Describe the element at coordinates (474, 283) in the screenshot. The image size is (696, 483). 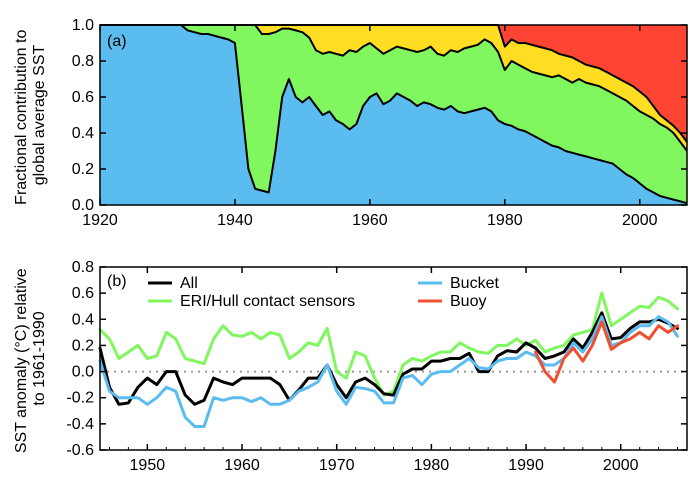
I see `legend-label-bucket-line: Bucket` at that location.